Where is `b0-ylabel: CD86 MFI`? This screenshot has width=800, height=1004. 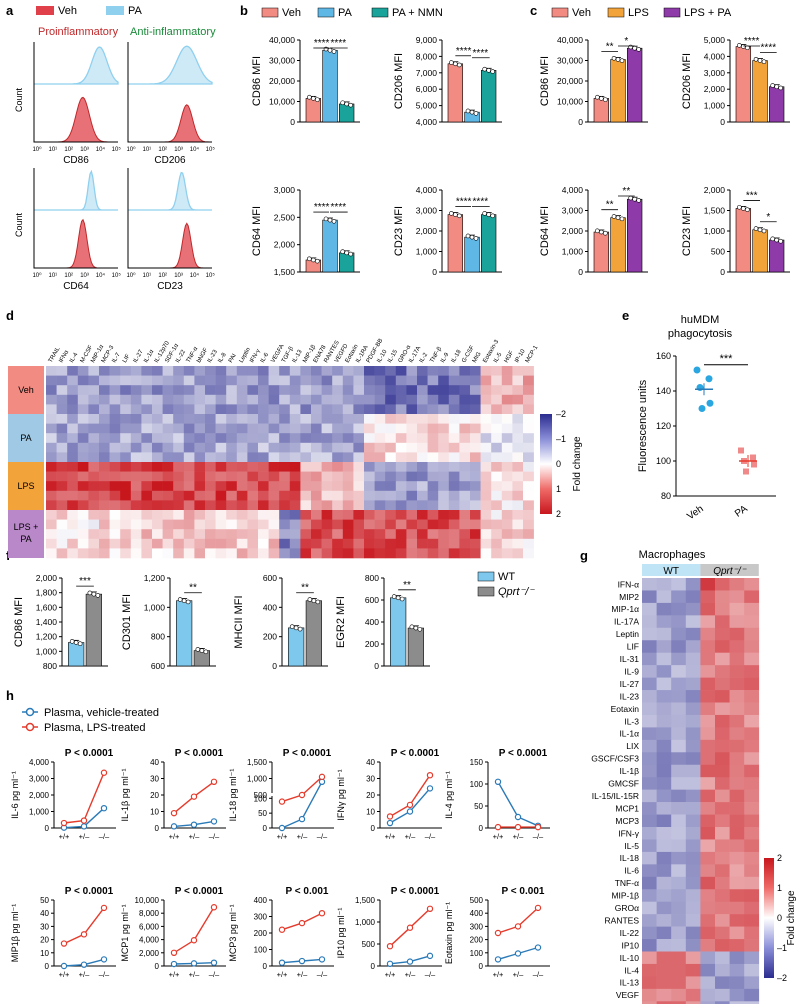
b0-ylabel: CD86 MFI is located at coordinates (257, 81).